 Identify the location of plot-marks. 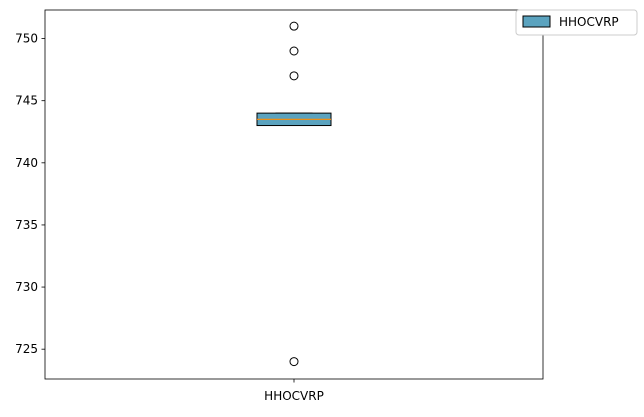
(294, 194).